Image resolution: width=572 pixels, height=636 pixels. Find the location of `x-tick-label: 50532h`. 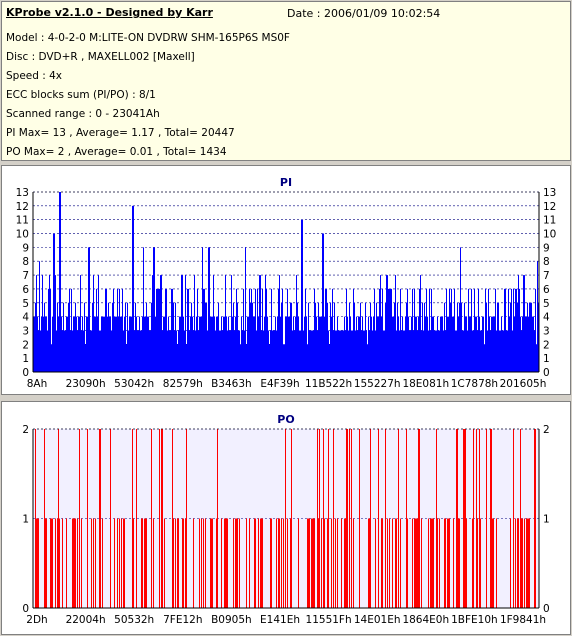

x-tick-label: 50532h is located at coordinates (134, 620).